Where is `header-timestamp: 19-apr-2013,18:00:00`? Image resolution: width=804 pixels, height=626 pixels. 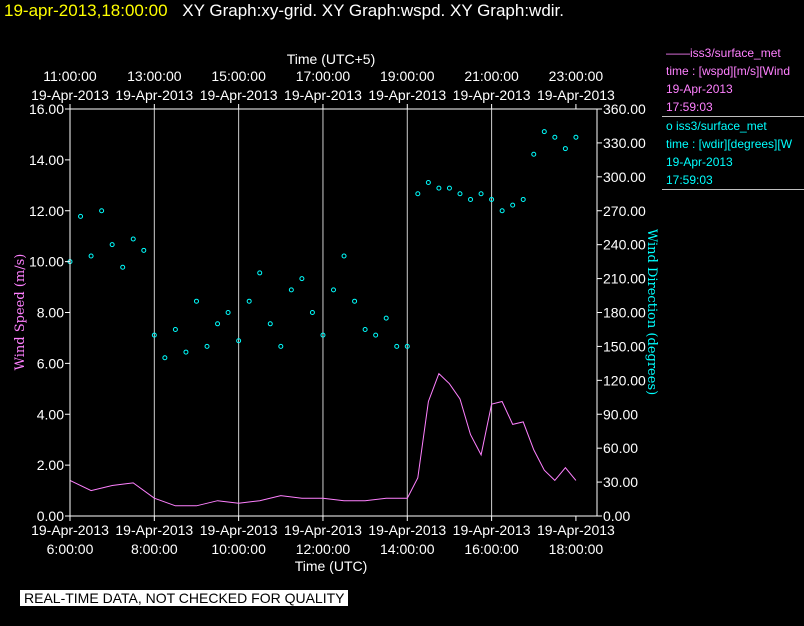
header-timestamp: 19-apr-2013,18:00:00 is located at coordinates (86, 10).